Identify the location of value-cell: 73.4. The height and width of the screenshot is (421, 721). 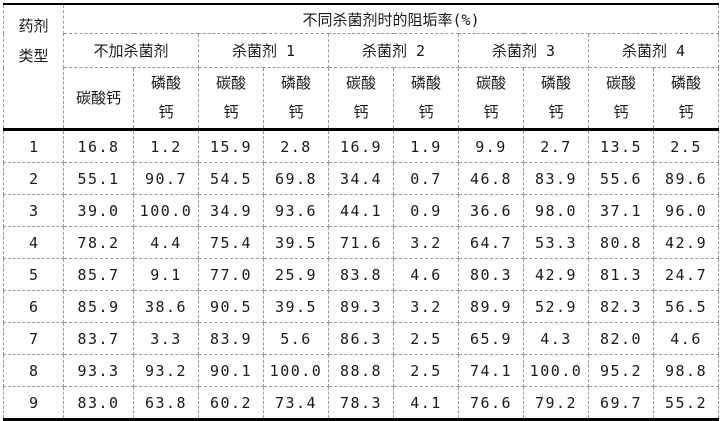
(296, 403).